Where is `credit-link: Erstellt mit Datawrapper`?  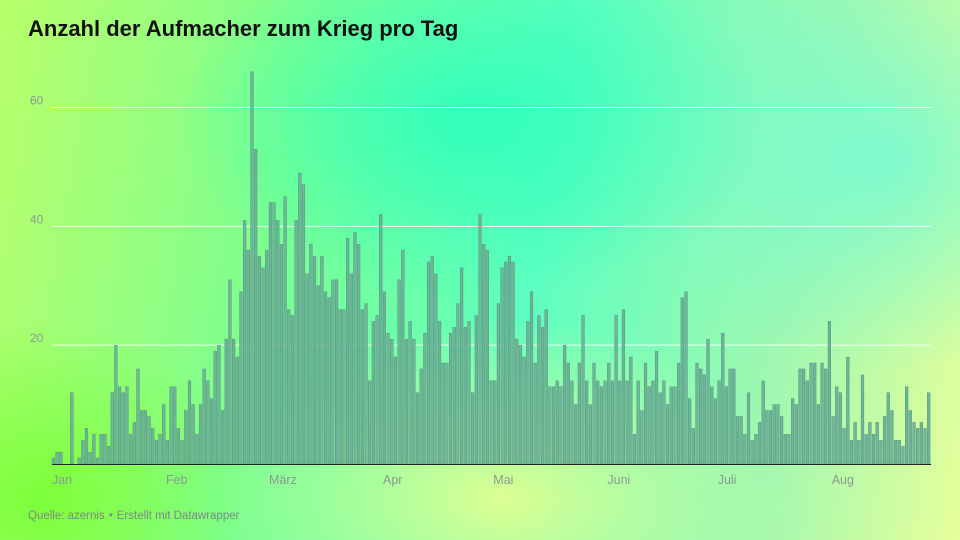
credit-link: Erstellt mit Datawrapper is located at coordinates (178, 516).